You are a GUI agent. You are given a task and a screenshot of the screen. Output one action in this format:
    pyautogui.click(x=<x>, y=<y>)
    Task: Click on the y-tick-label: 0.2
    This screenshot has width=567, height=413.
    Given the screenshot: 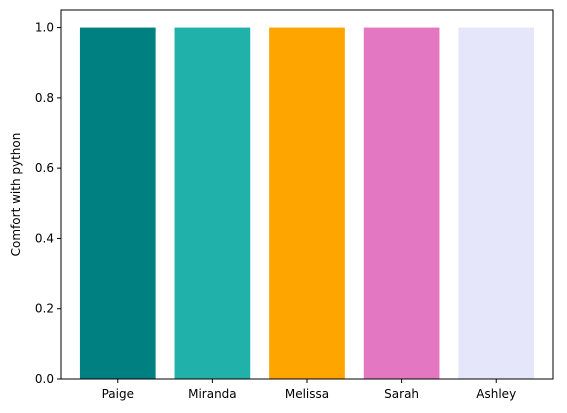 What is the action you would take?
    pyautogui.click(x=44, y=309)
    